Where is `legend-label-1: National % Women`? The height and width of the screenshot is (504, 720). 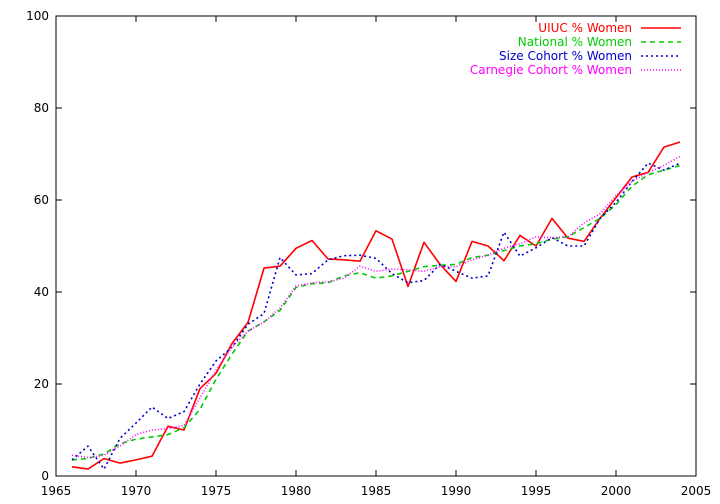 legend-label-1: National % Women is located at coordinates (575, 42).